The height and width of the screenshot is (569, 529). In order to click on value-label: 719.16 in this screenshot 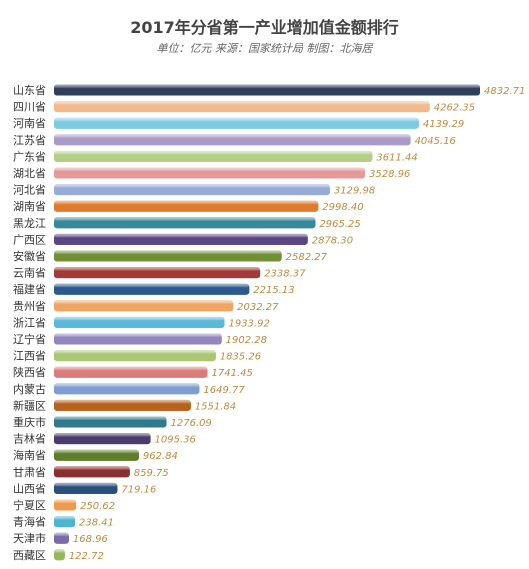, I will do `click(138, 489)`.